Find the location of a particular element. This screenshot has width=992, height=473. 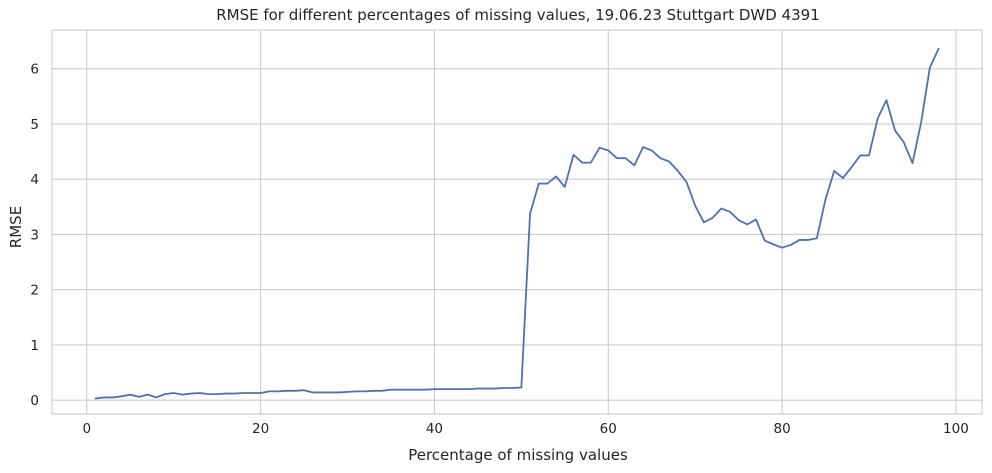

y-axis-ticks: 0 1 2 3 4 5 6 is located at coordinates (34, 236).